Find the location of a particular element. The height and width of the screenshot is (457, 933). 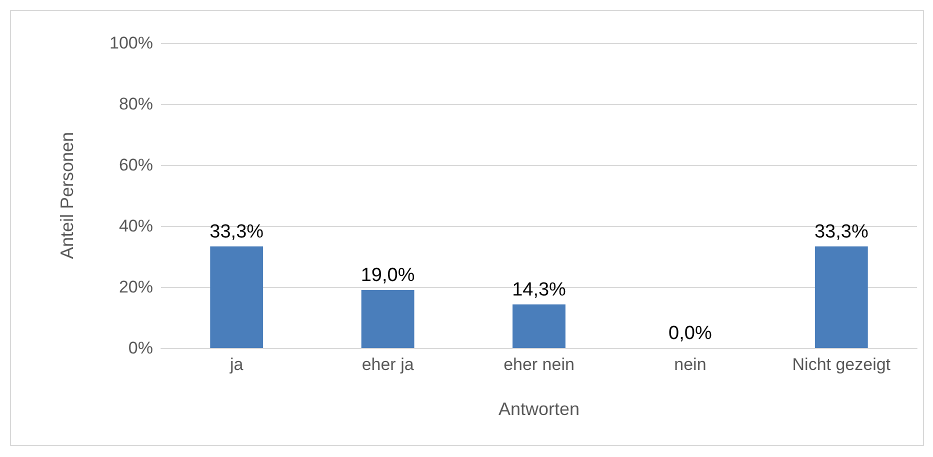

x-tick-label: ja is located at coordinates (236, 364).